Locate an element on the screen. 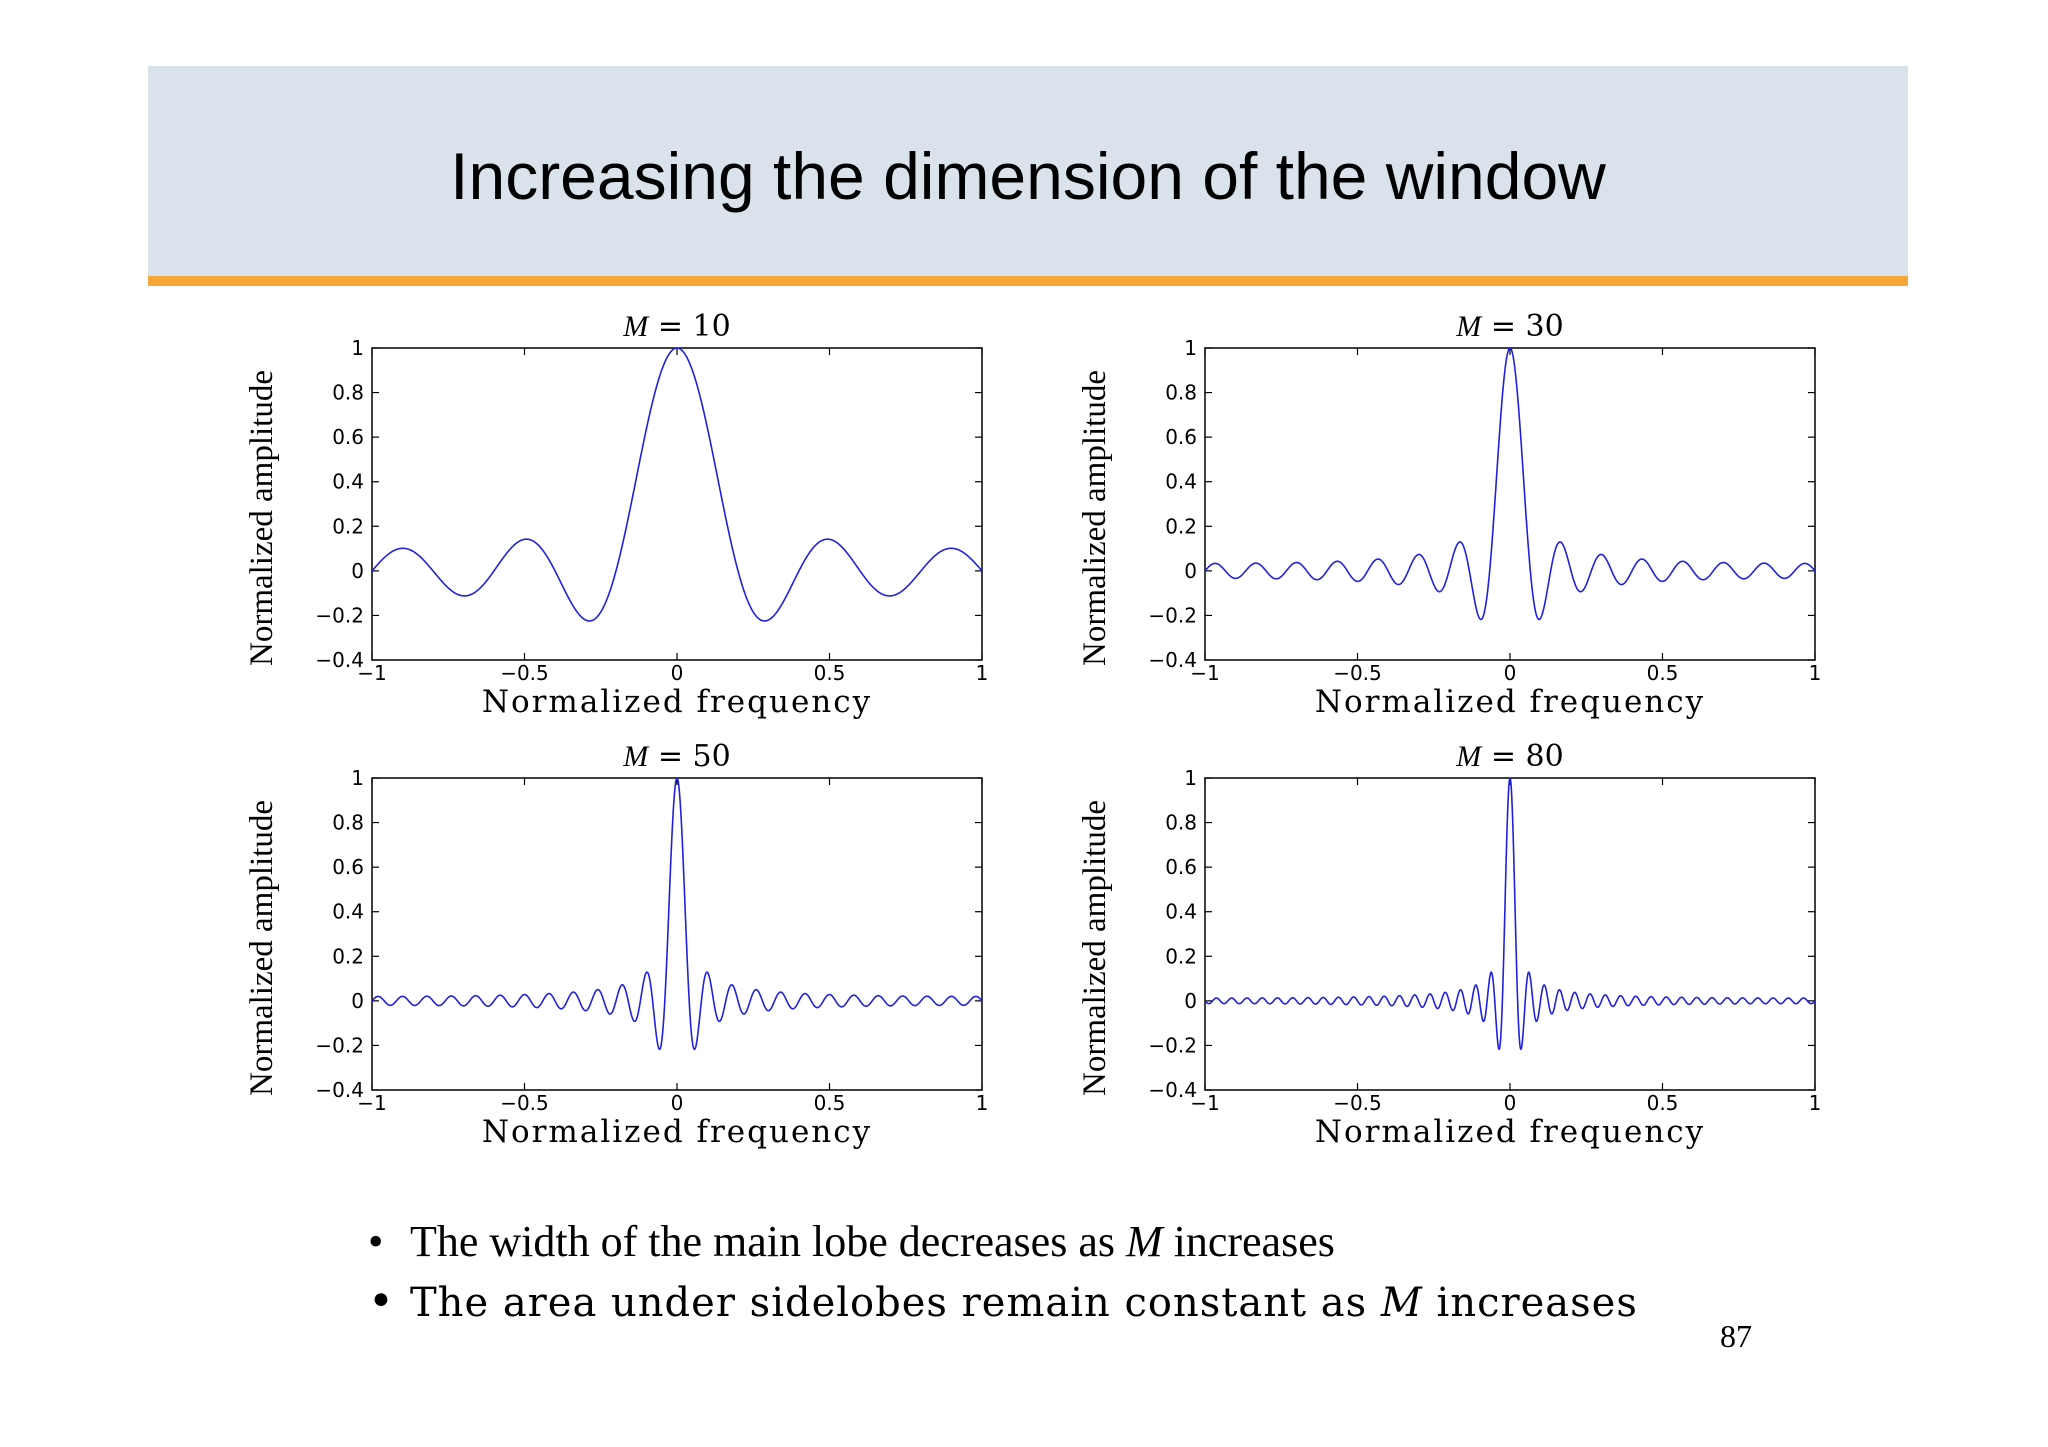  chart-title: M = 30 is located at coordinates (1509, 326).